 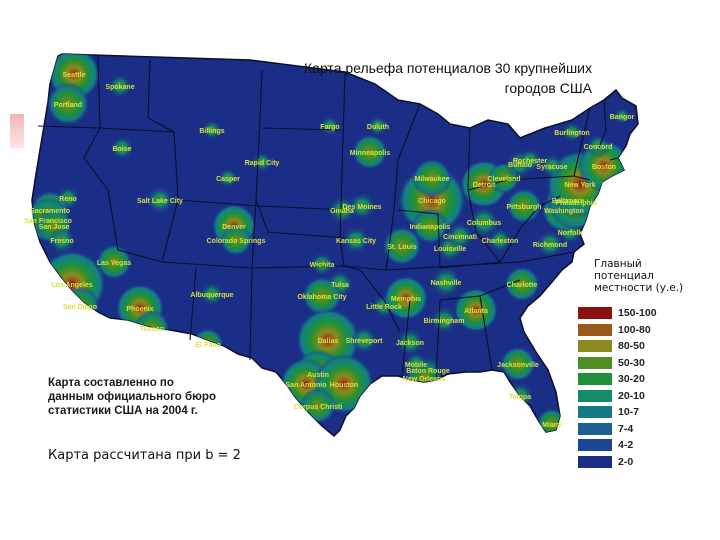 I want to click on city-label: Reno, so click(x=68, y=199).